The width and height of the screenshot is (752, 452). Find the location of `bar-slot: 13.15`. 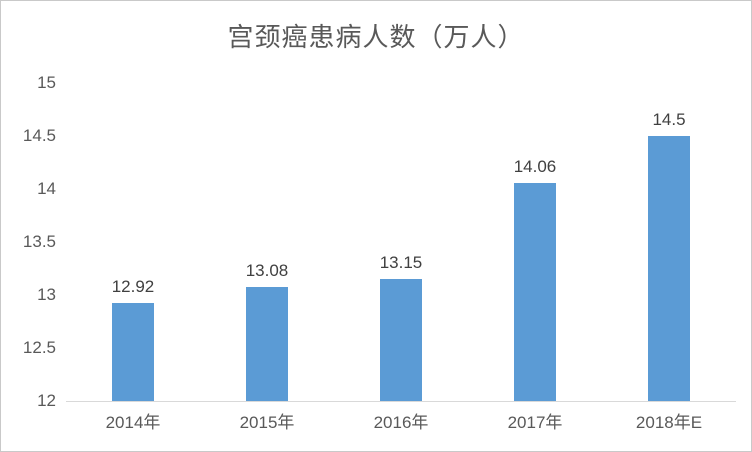

bar-slot: 13.15 is located at coordinates (401, 242).